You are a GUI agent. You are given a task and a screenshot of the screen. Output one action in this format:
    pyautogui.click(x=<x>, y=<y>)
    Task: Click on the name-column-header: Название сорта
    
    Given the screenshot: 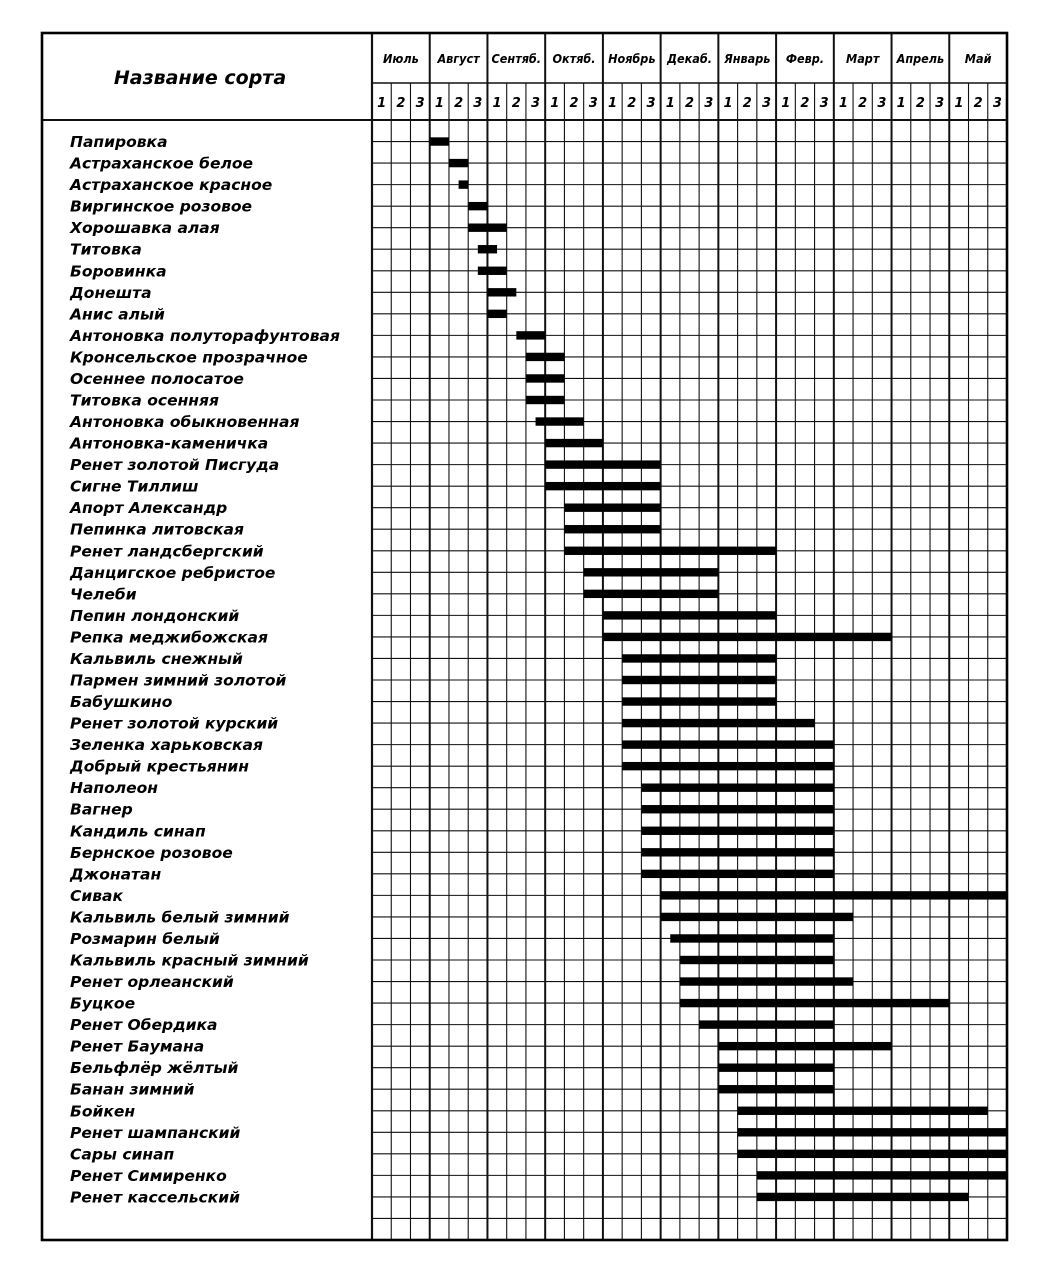 What is the action you would take?
    pyautogui.click(x=200, y=78)
    